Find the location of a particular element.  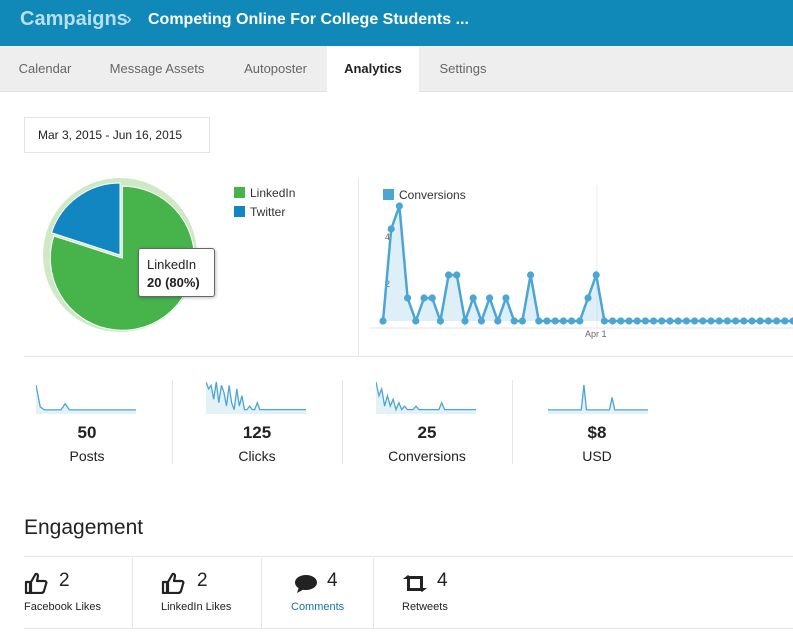

legend-label-twitter: Twitter is located at coordinates (268, 212).